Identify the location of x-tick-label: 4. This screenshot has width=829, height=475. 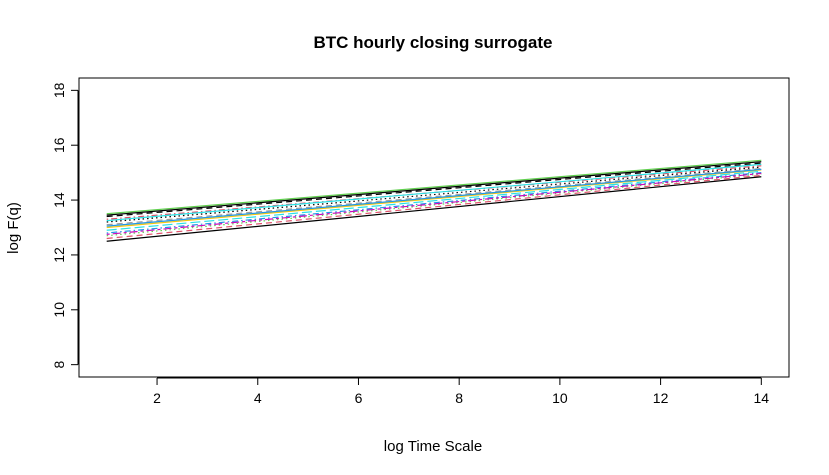
(258, 398).